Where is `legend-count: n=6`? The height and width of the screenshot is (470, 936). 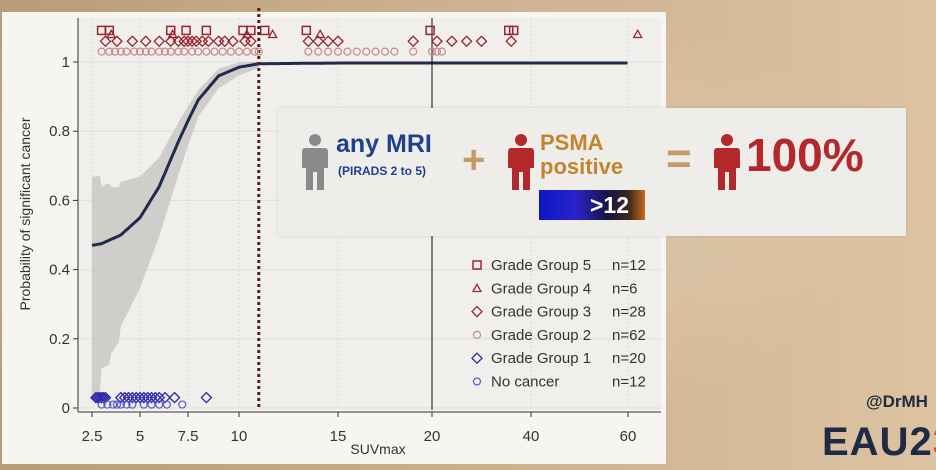 legend-count: n=6 is located at coordinates (624, 288).